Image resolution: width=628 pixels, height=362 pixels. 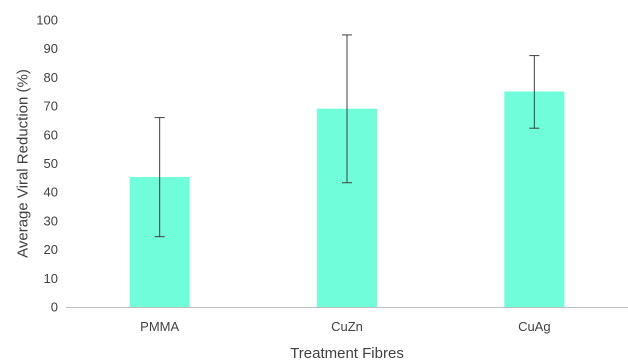 What do you see at coordinates (51, 48) in the screenshot?
I see `y-tick-label: 90` at bounding box center [51, 48].